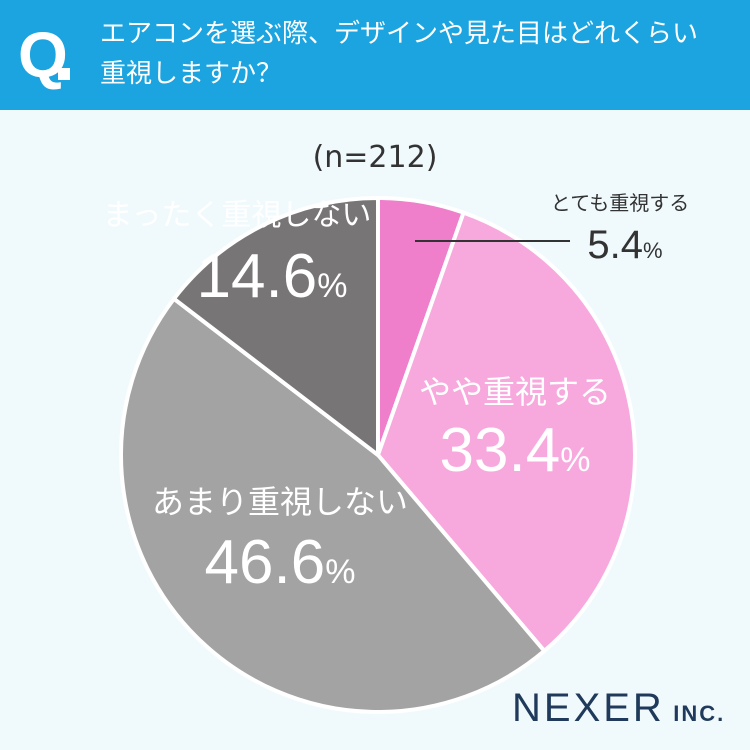  What do you see at coordinates (280, 502) in the screenshot?
I see `slice-label-3: あまり重視しない` at bounding box center [280, 502].